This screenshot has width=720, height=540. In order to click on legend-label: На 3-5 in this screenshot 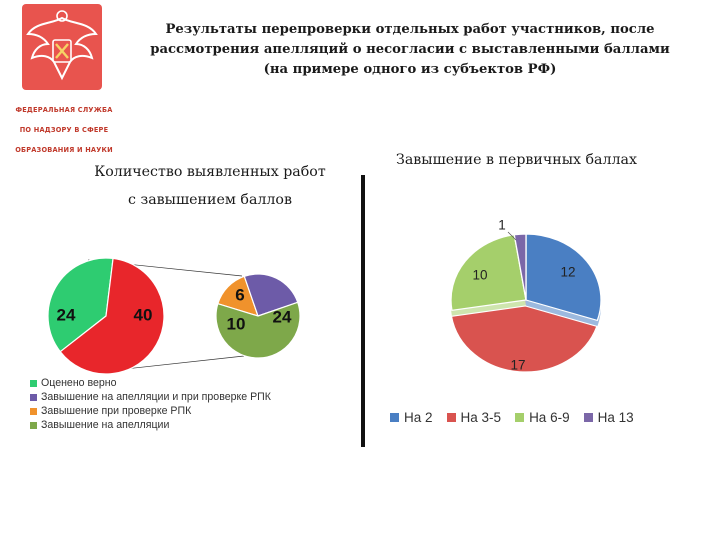, I will do `click(481, 417)`.